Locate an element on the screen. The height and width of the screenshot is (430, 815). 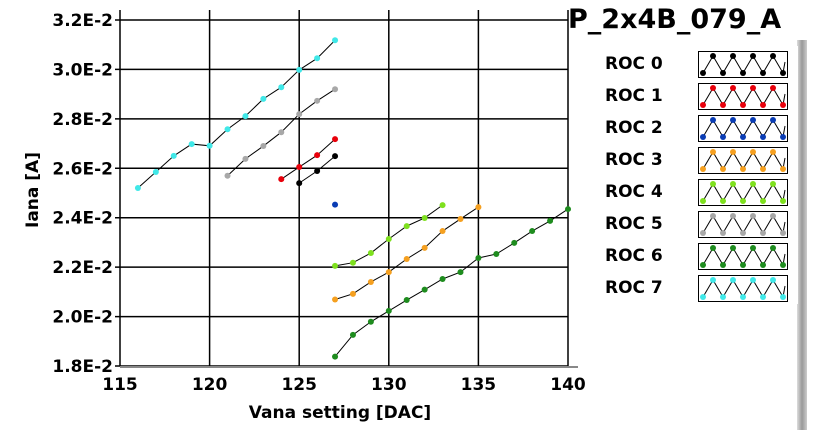
y-tick-label: 2.6E-2 is located at coordinates (82, 169).